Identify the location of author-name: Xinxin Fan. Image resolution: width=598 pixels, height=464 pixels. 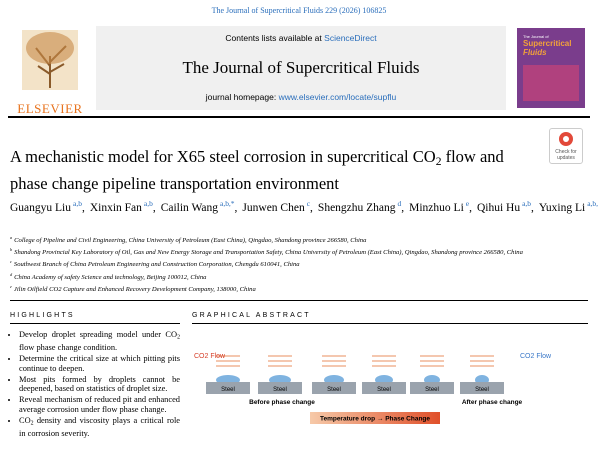
(115, 207).